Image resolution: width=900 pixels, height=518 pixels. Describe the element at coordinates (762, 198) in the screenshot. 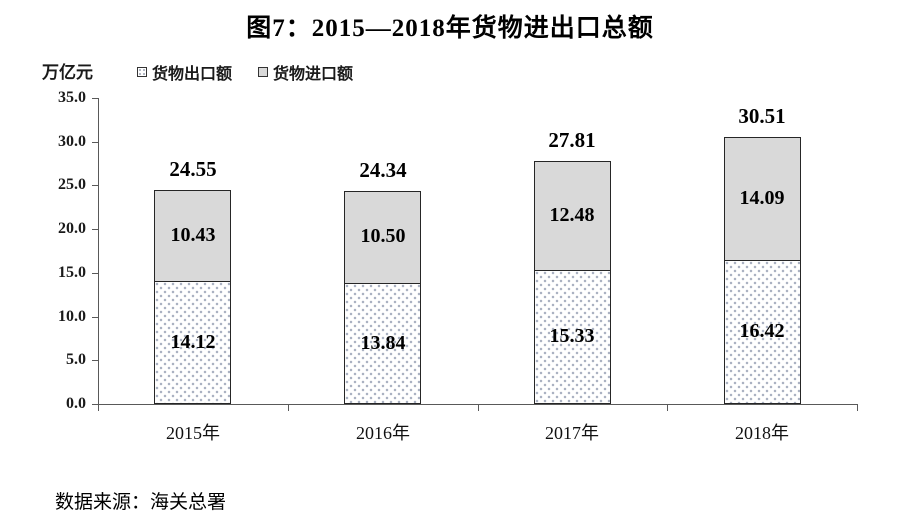

I see `import-value-label: 14.09` at that location.